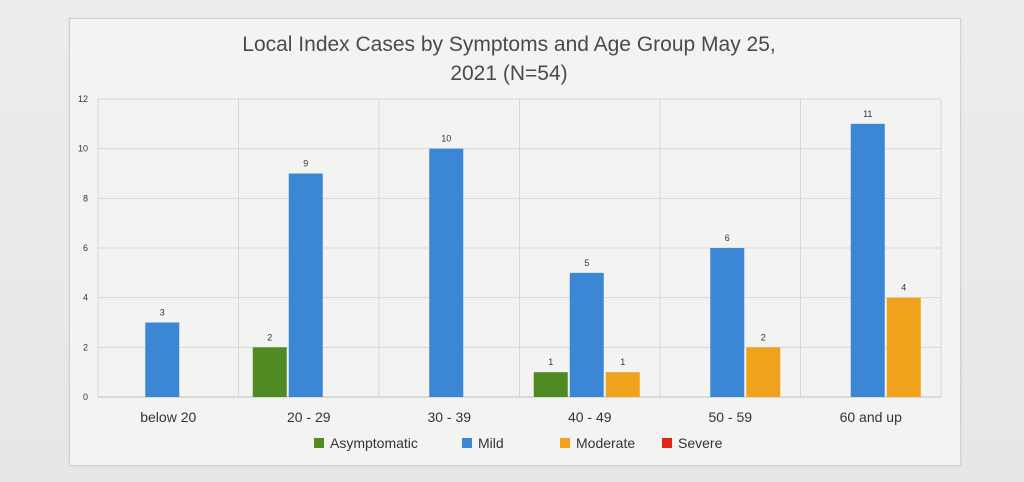  I want to click on legend-swatch-asymptomatic, so click(319, 443).